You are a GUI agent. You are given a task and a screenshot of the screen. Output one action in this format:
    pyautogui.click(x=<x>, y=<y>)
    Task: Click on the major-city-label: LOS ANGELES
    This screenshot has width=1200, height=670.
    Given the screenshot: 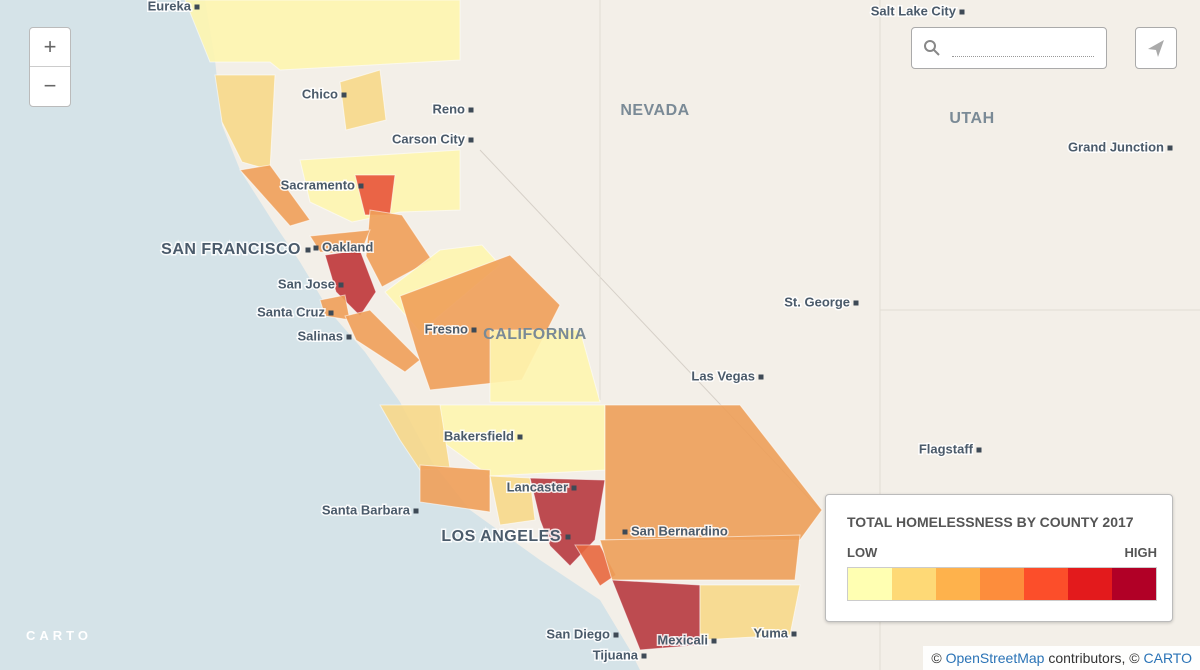 What is the action you would take?
    pyautogui.click(x=501, y=536)
    